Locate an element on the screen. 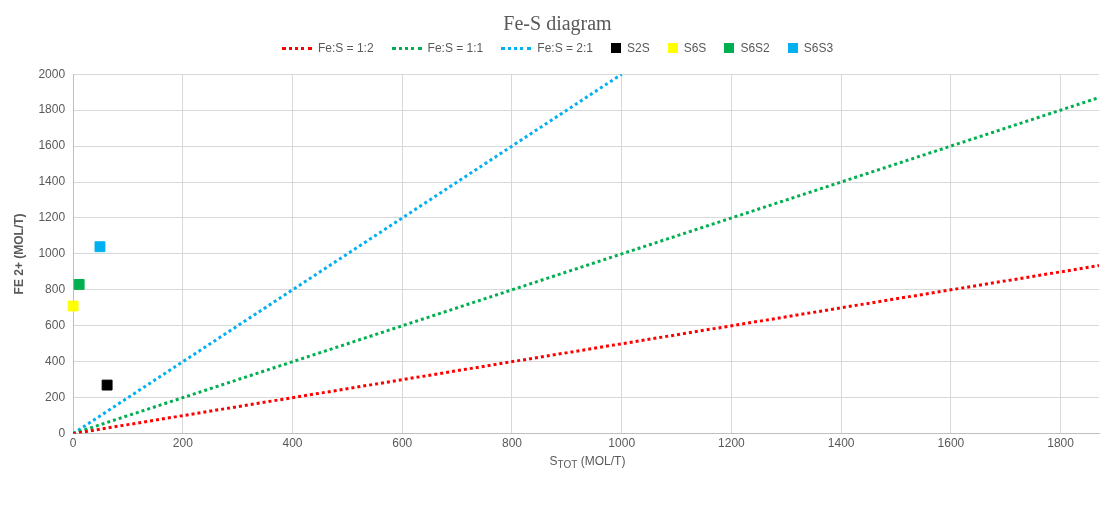 This screenshot has width=1115, height=505. legend-label: S6S3 is located at coordinates (818, 48).